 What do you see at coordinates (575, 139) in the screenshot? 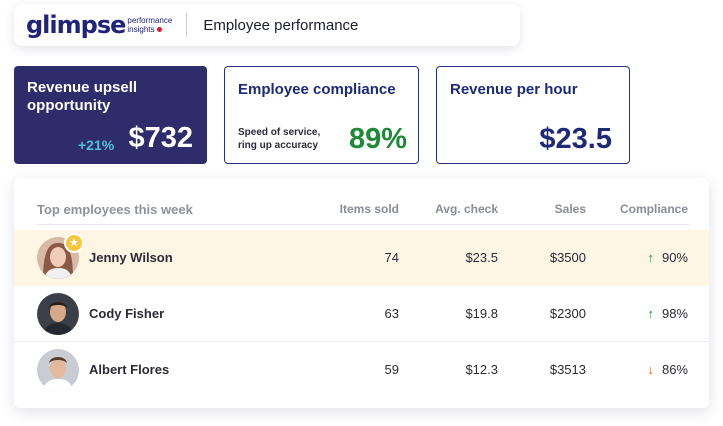
I see `kpi-rev-hour-value: $23.5` at bounding box center [575, 139].